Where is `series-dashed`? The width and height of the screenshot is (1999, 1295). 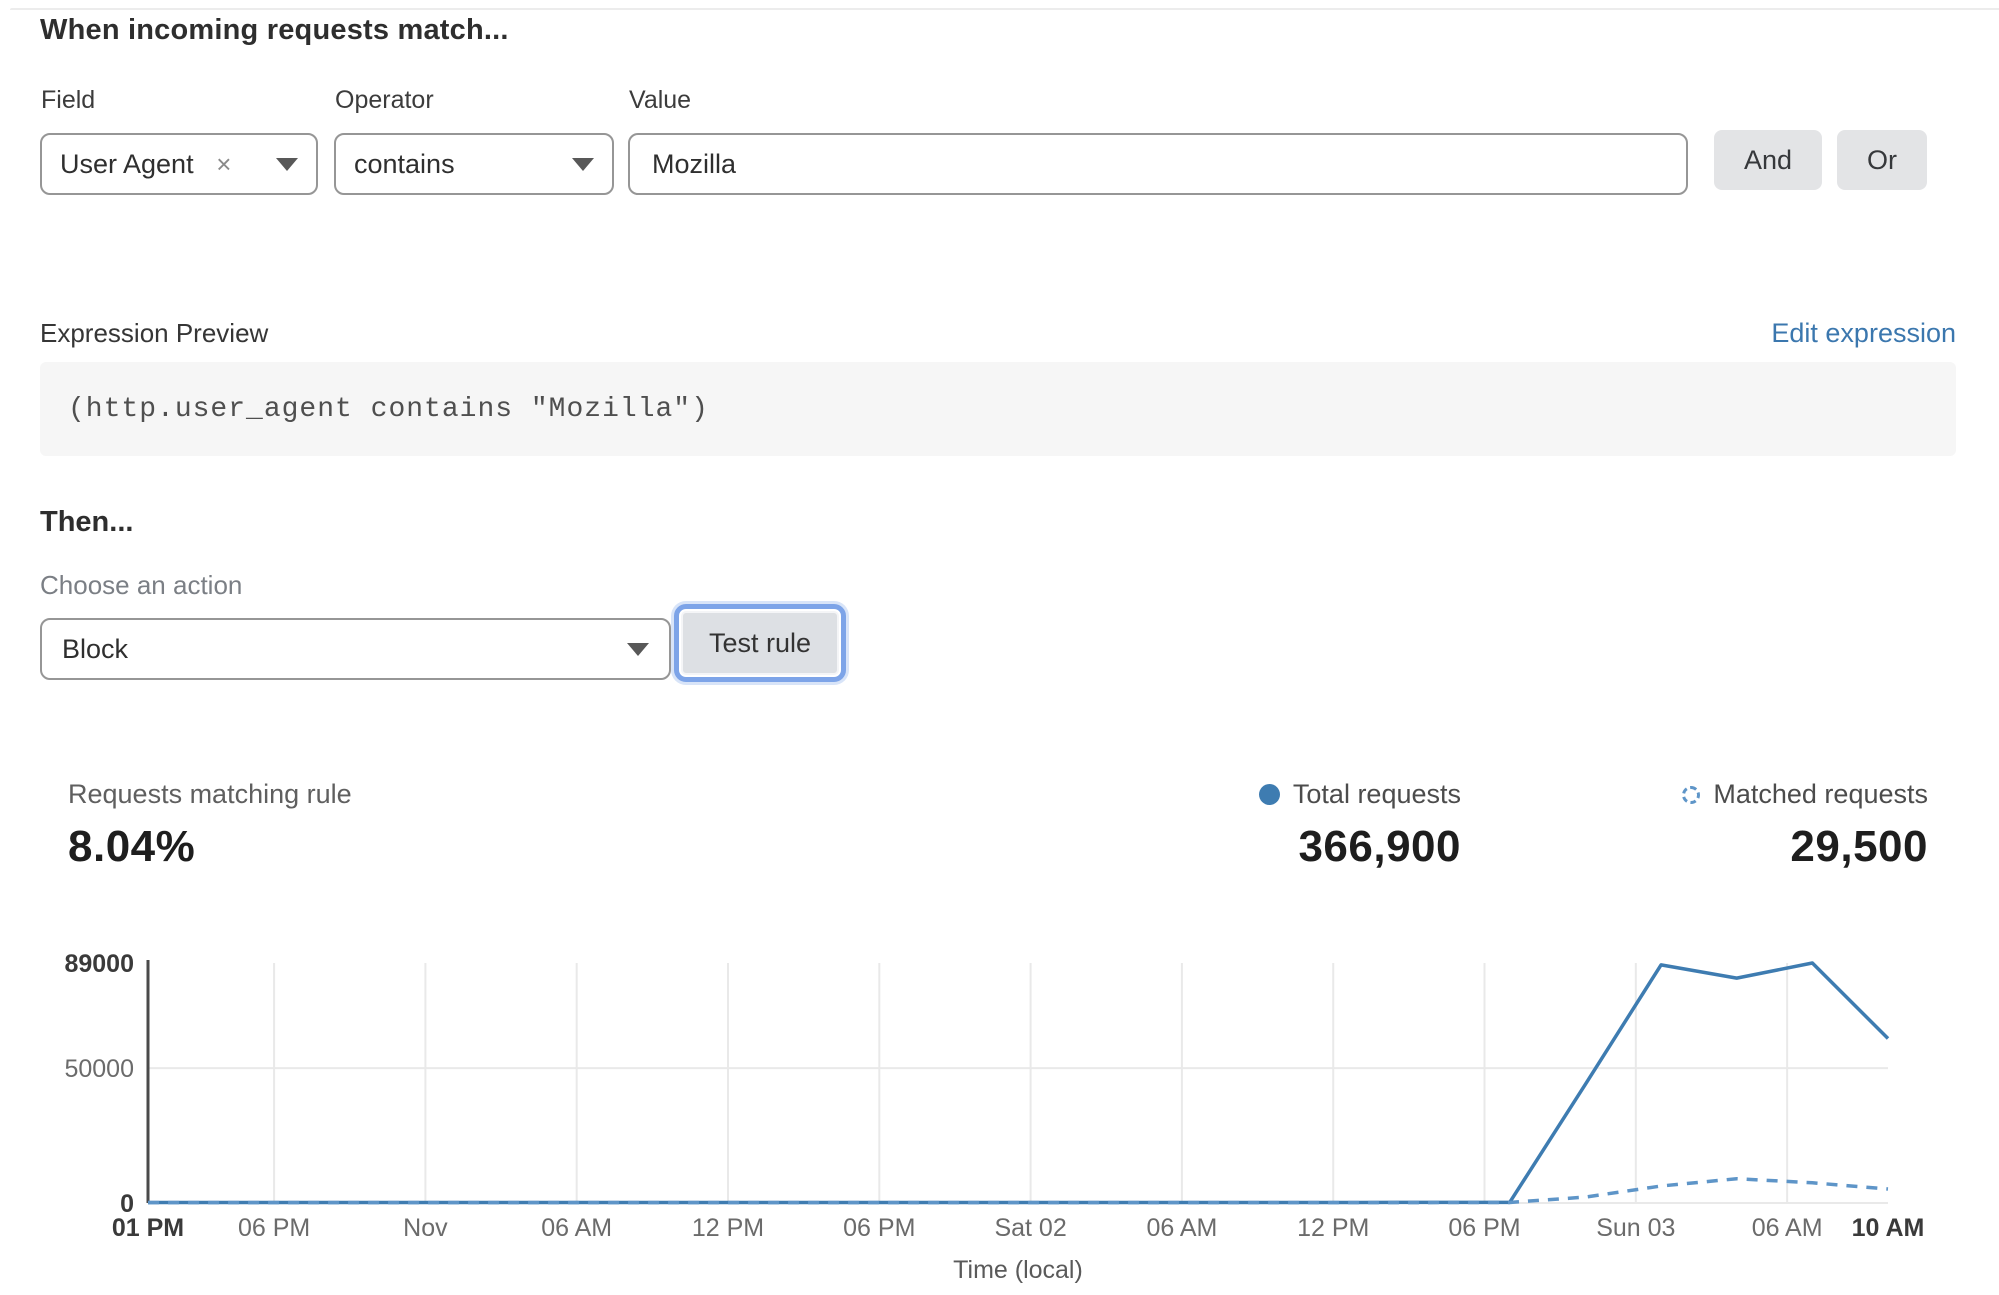 series-dashed is located at coordinates (1018, 1190).